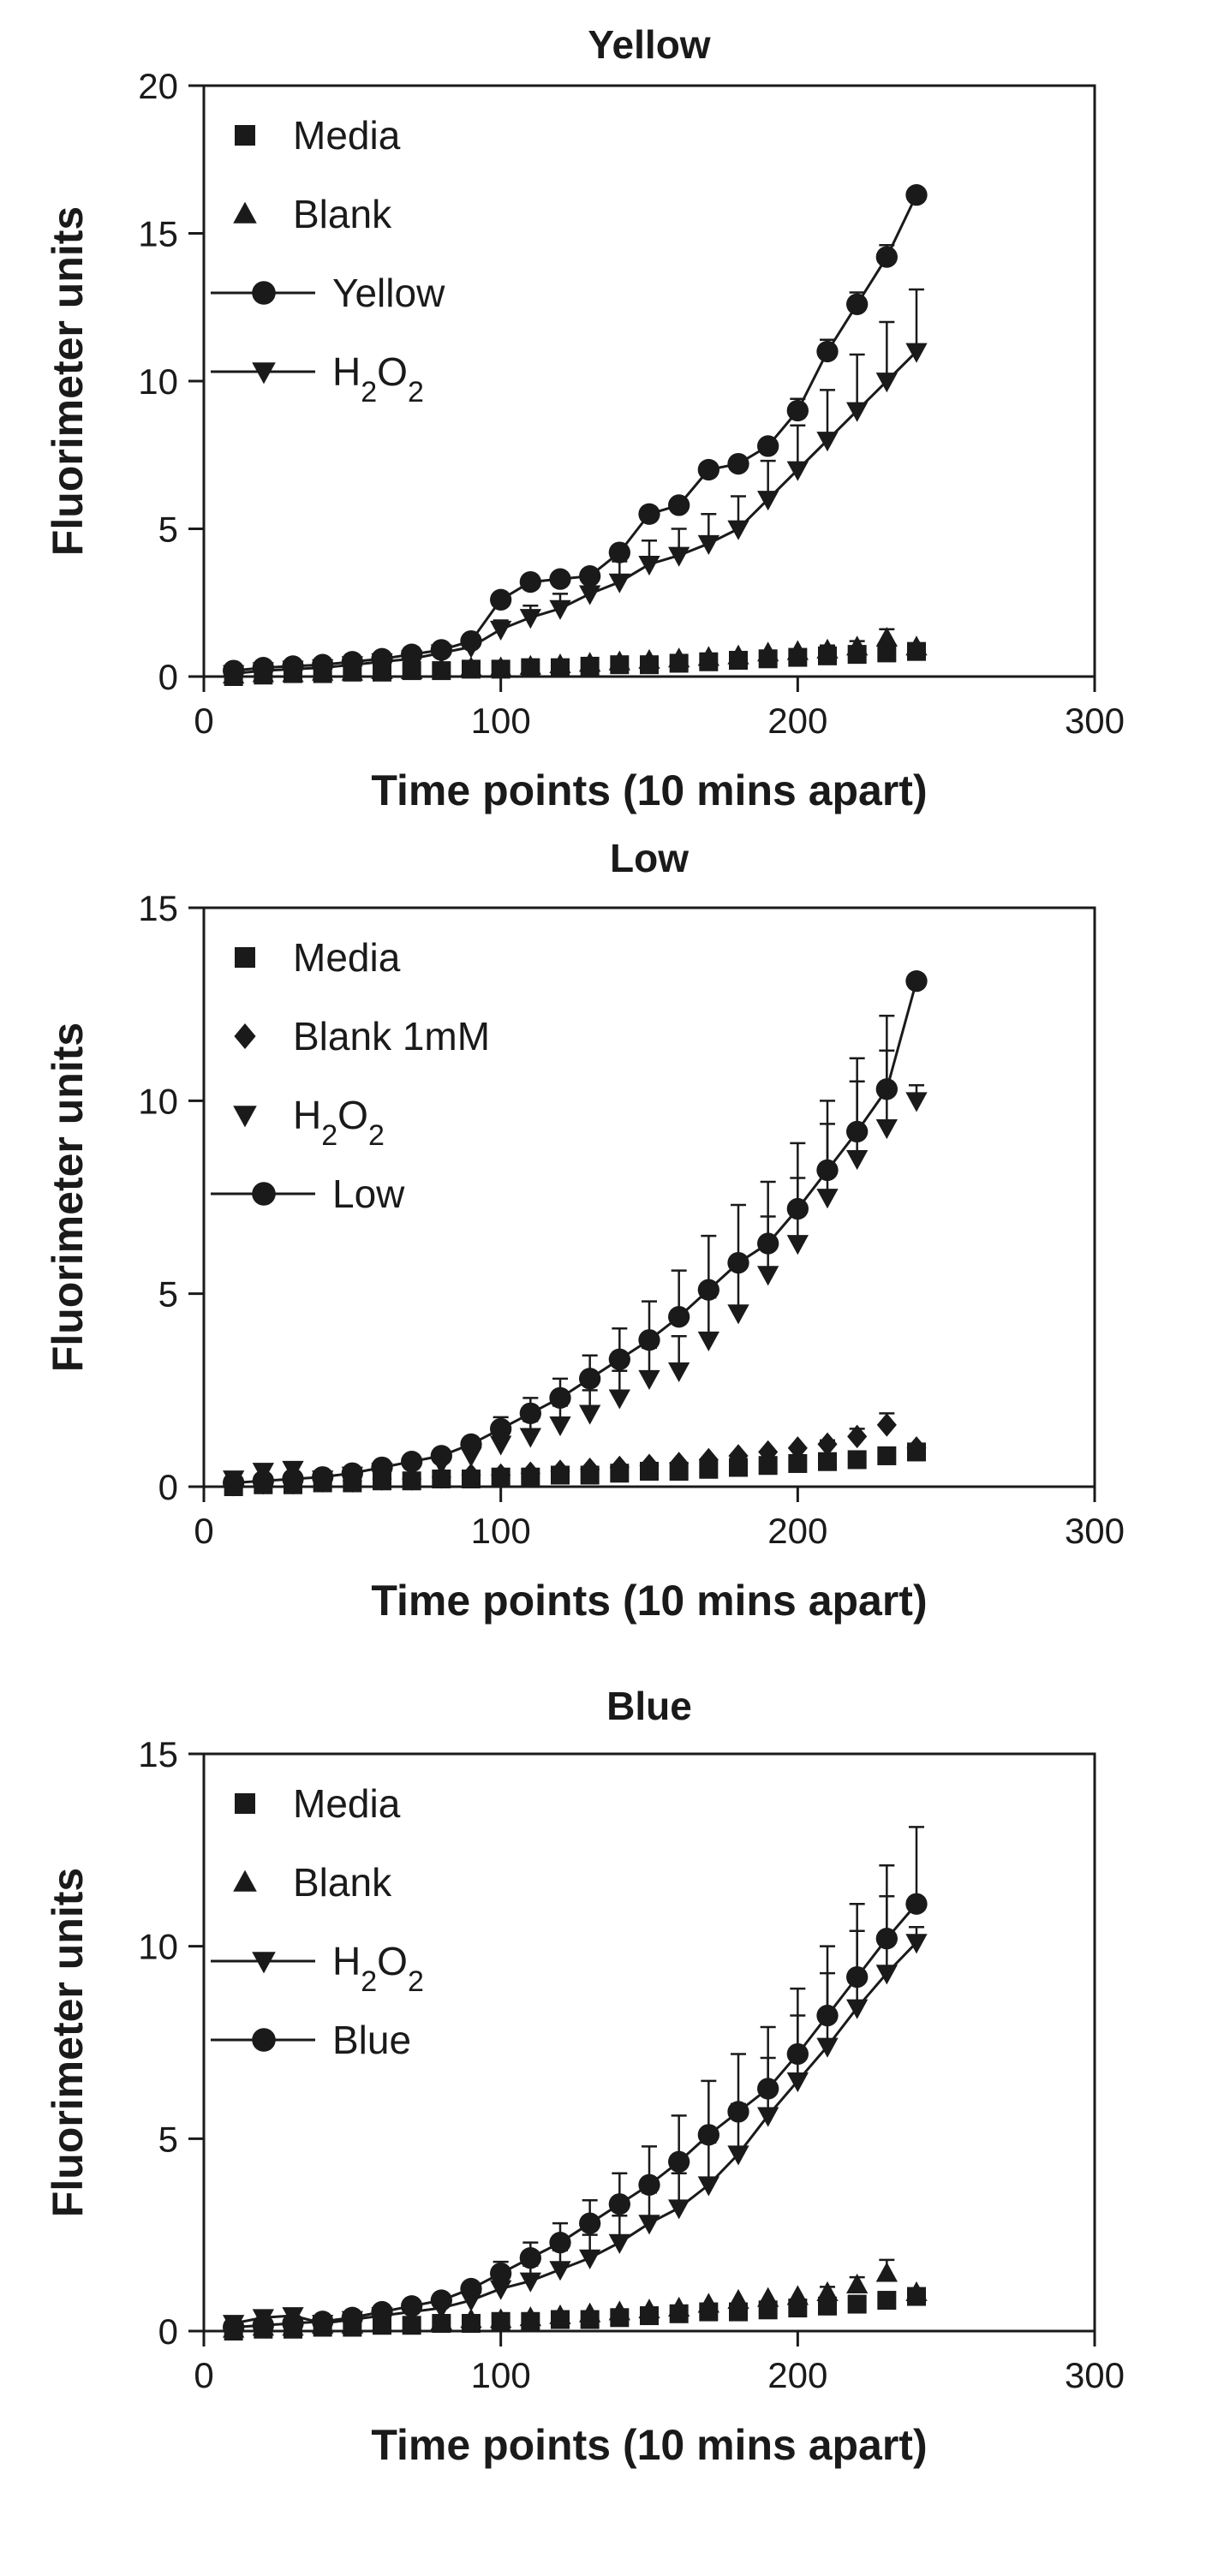  What do you see at coordinates (649, 44) in the screenshot?
I see `chart-title: Yellow` at bounding box center [649, 44].